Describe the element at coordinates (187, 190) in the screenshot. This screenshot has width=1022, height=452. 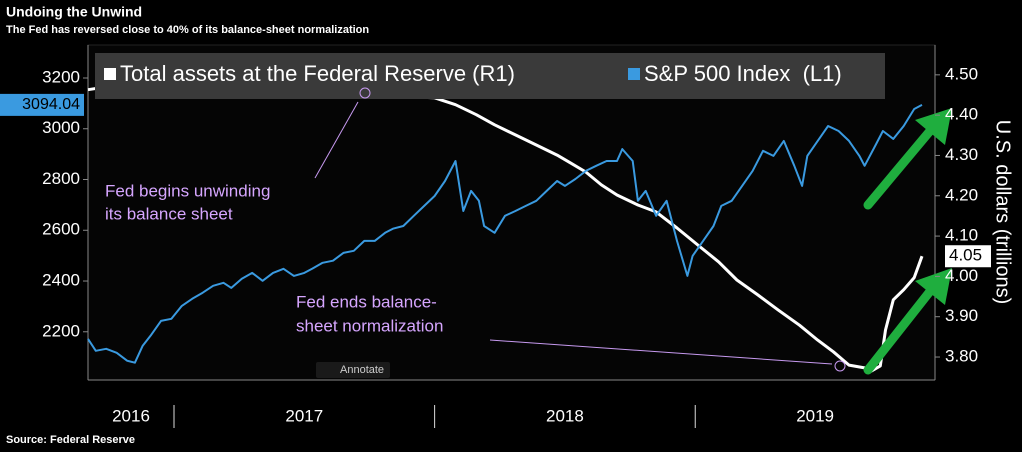
I see `annotation: Fed begins unwinding` at that location.